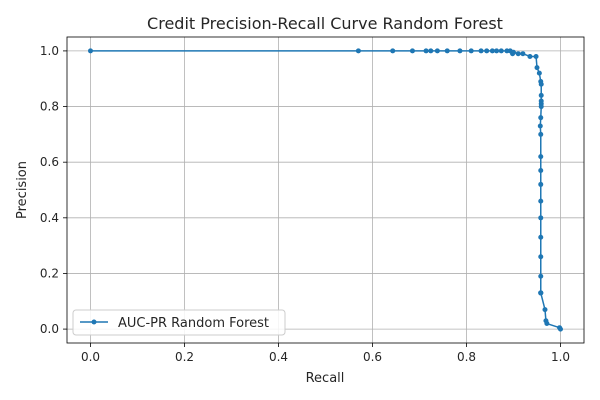 The height and width of the screenshot is (400, 600). I want to click on x-tick-label: 0.2, so click(184, 357).